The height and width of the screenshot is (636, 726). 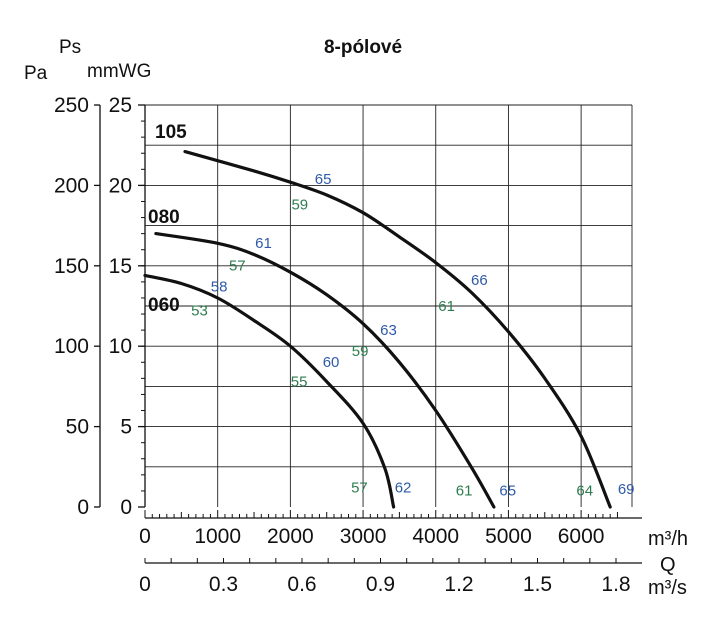 I want to click on y-tick-label-mmwg: 20, so click(x=120, y=185).